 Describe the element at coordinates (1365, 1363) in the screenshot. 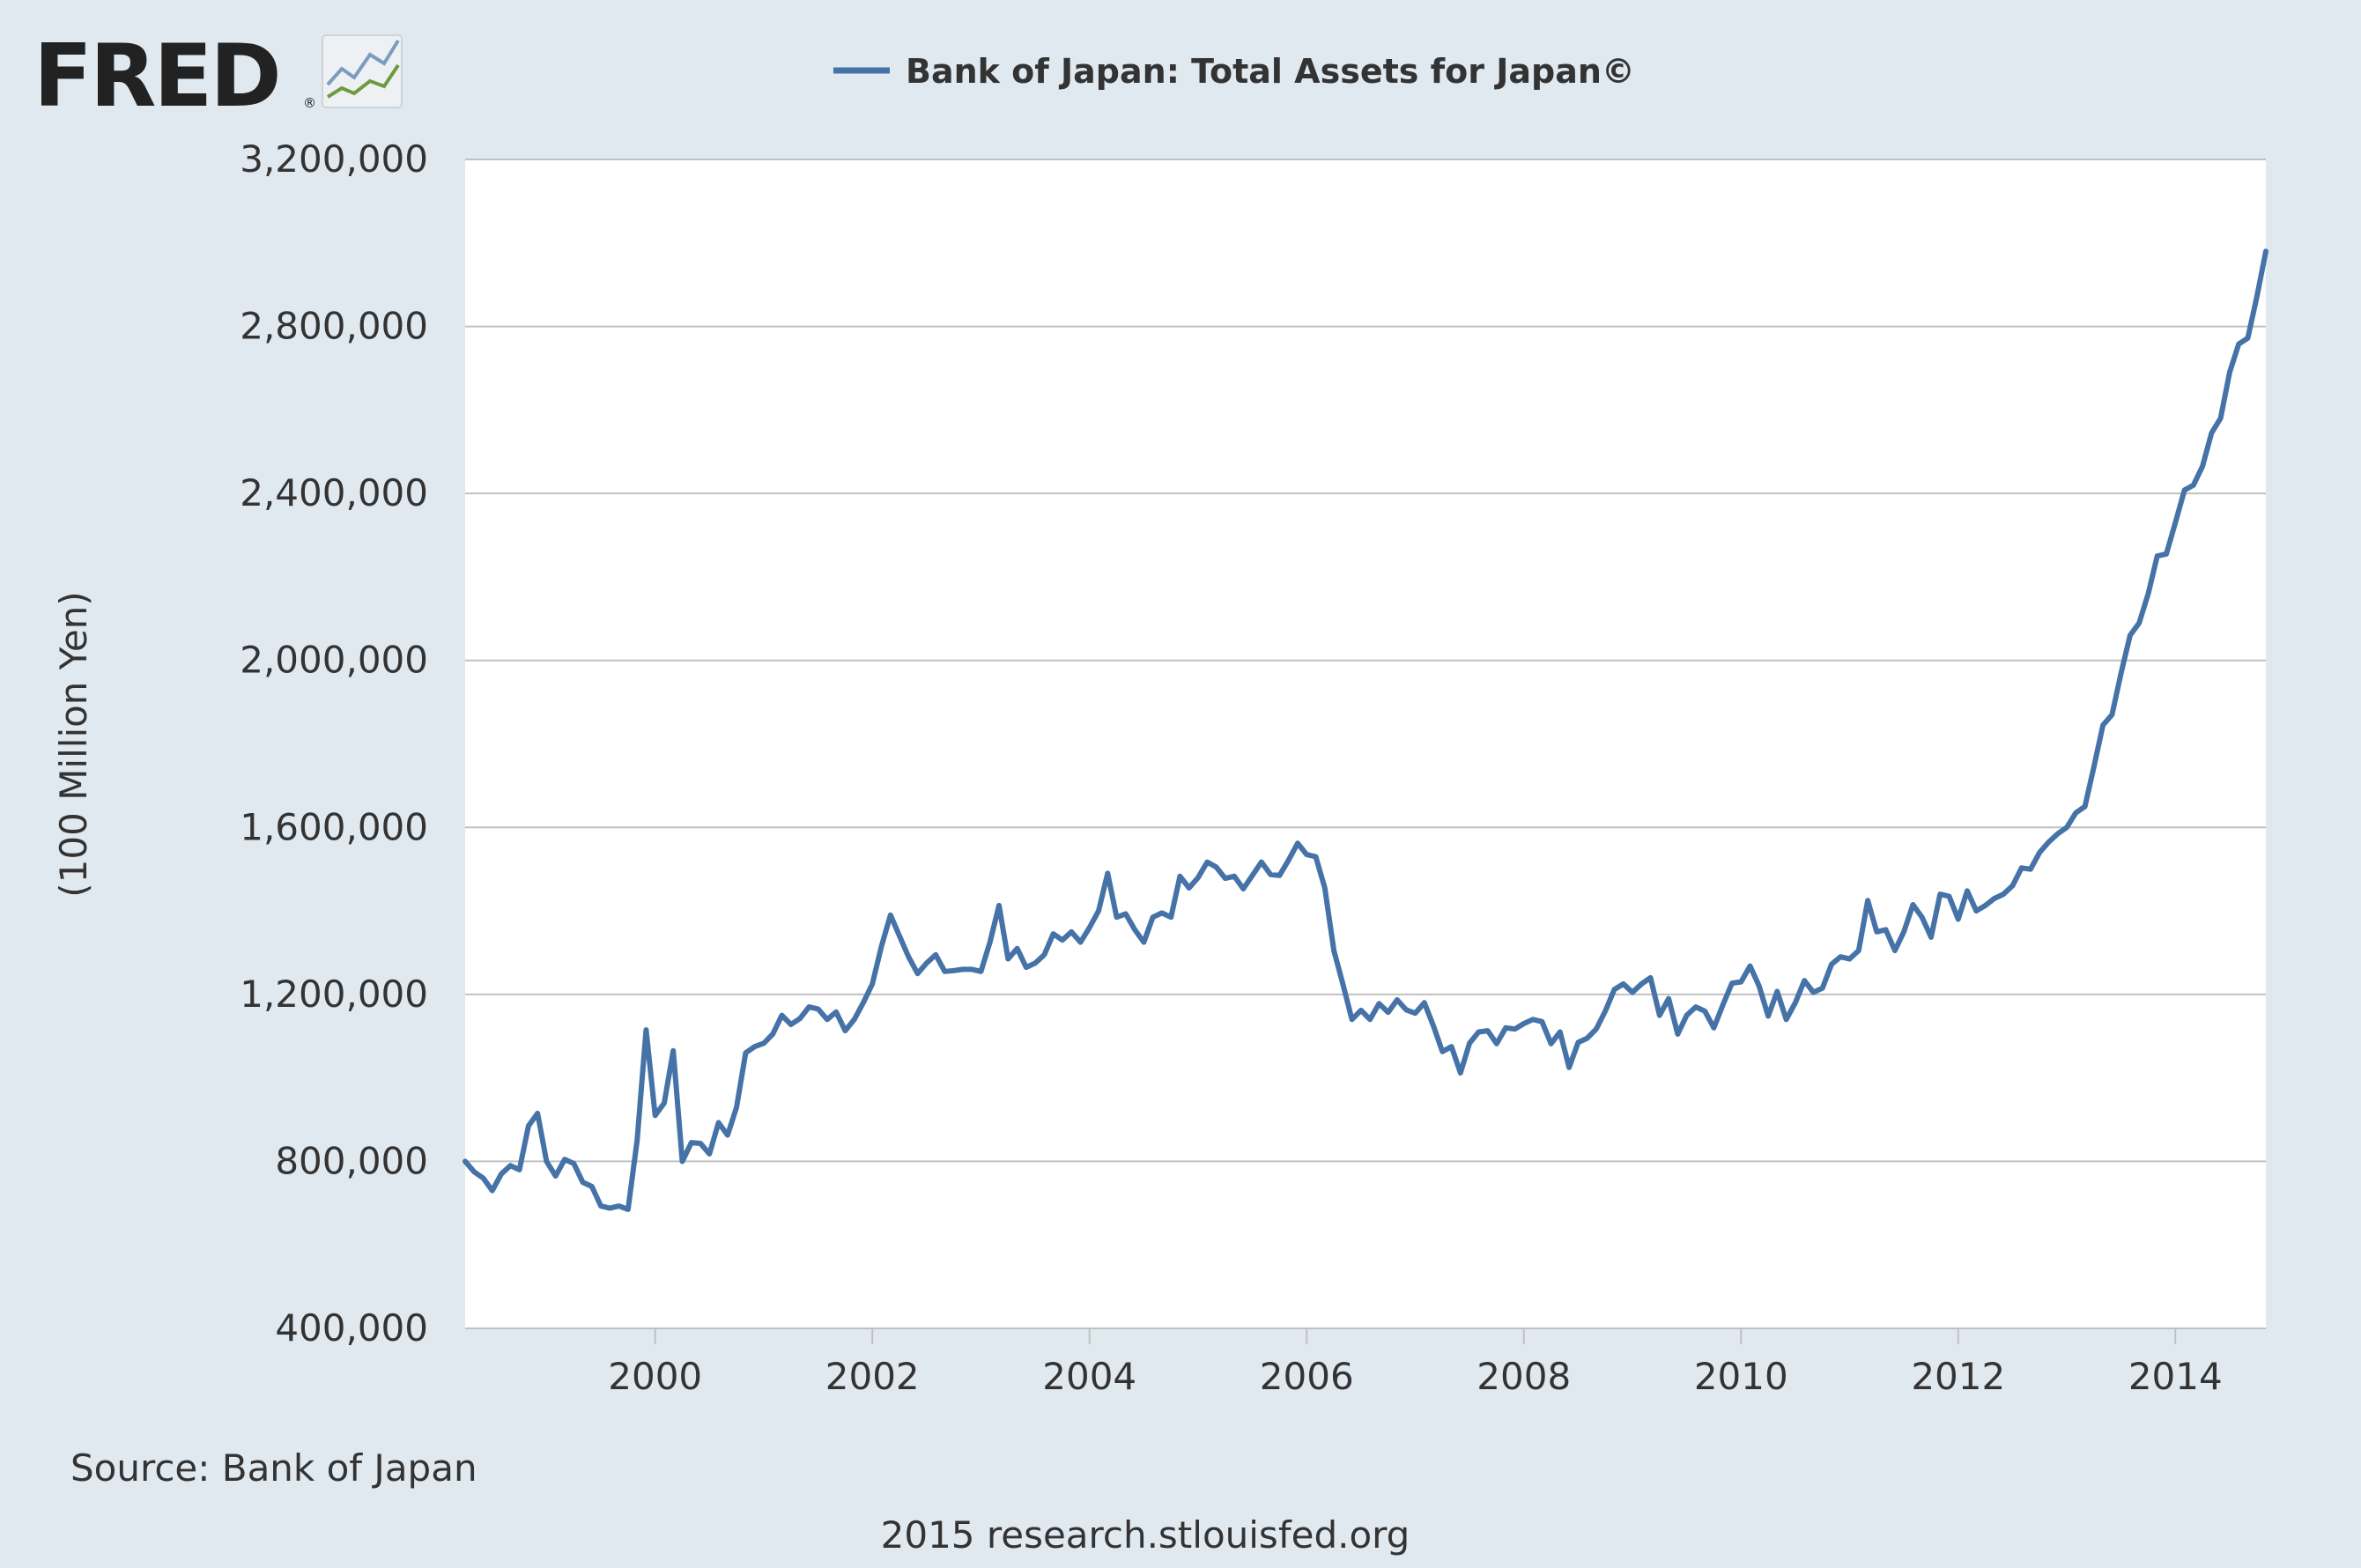

I see `x-axis: 2000 2002 2004 2006 2008 2010 2012 2014` at that location.